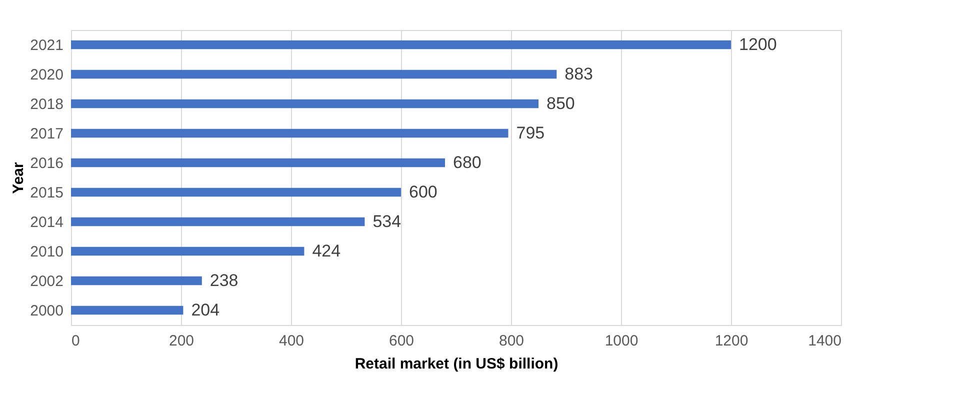 This screenshot has height=407, width=971. Describe the element at coordinates (291, 341) in the screenshot. I see `x-tick-label: 400` at that location.